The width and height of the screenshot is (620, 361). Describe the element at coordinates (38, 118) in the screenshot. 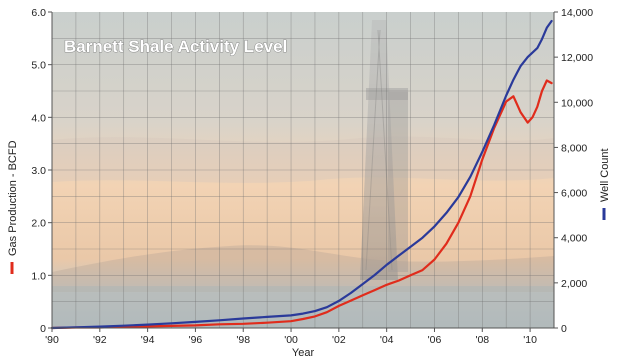

I see `y-left-tick-label: 4.0` at that location.